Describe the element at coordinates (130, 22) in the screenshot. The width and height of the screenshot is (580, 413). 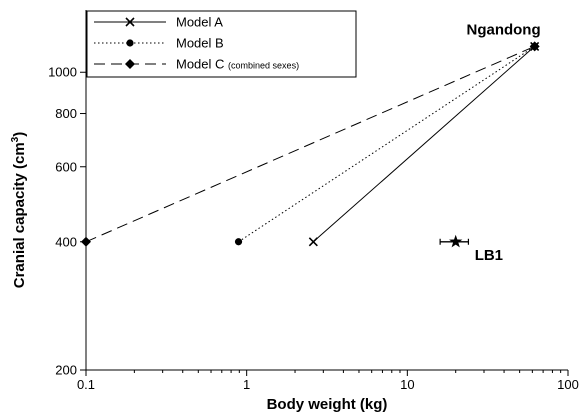
I see `legend-marker-model-a` at that location.